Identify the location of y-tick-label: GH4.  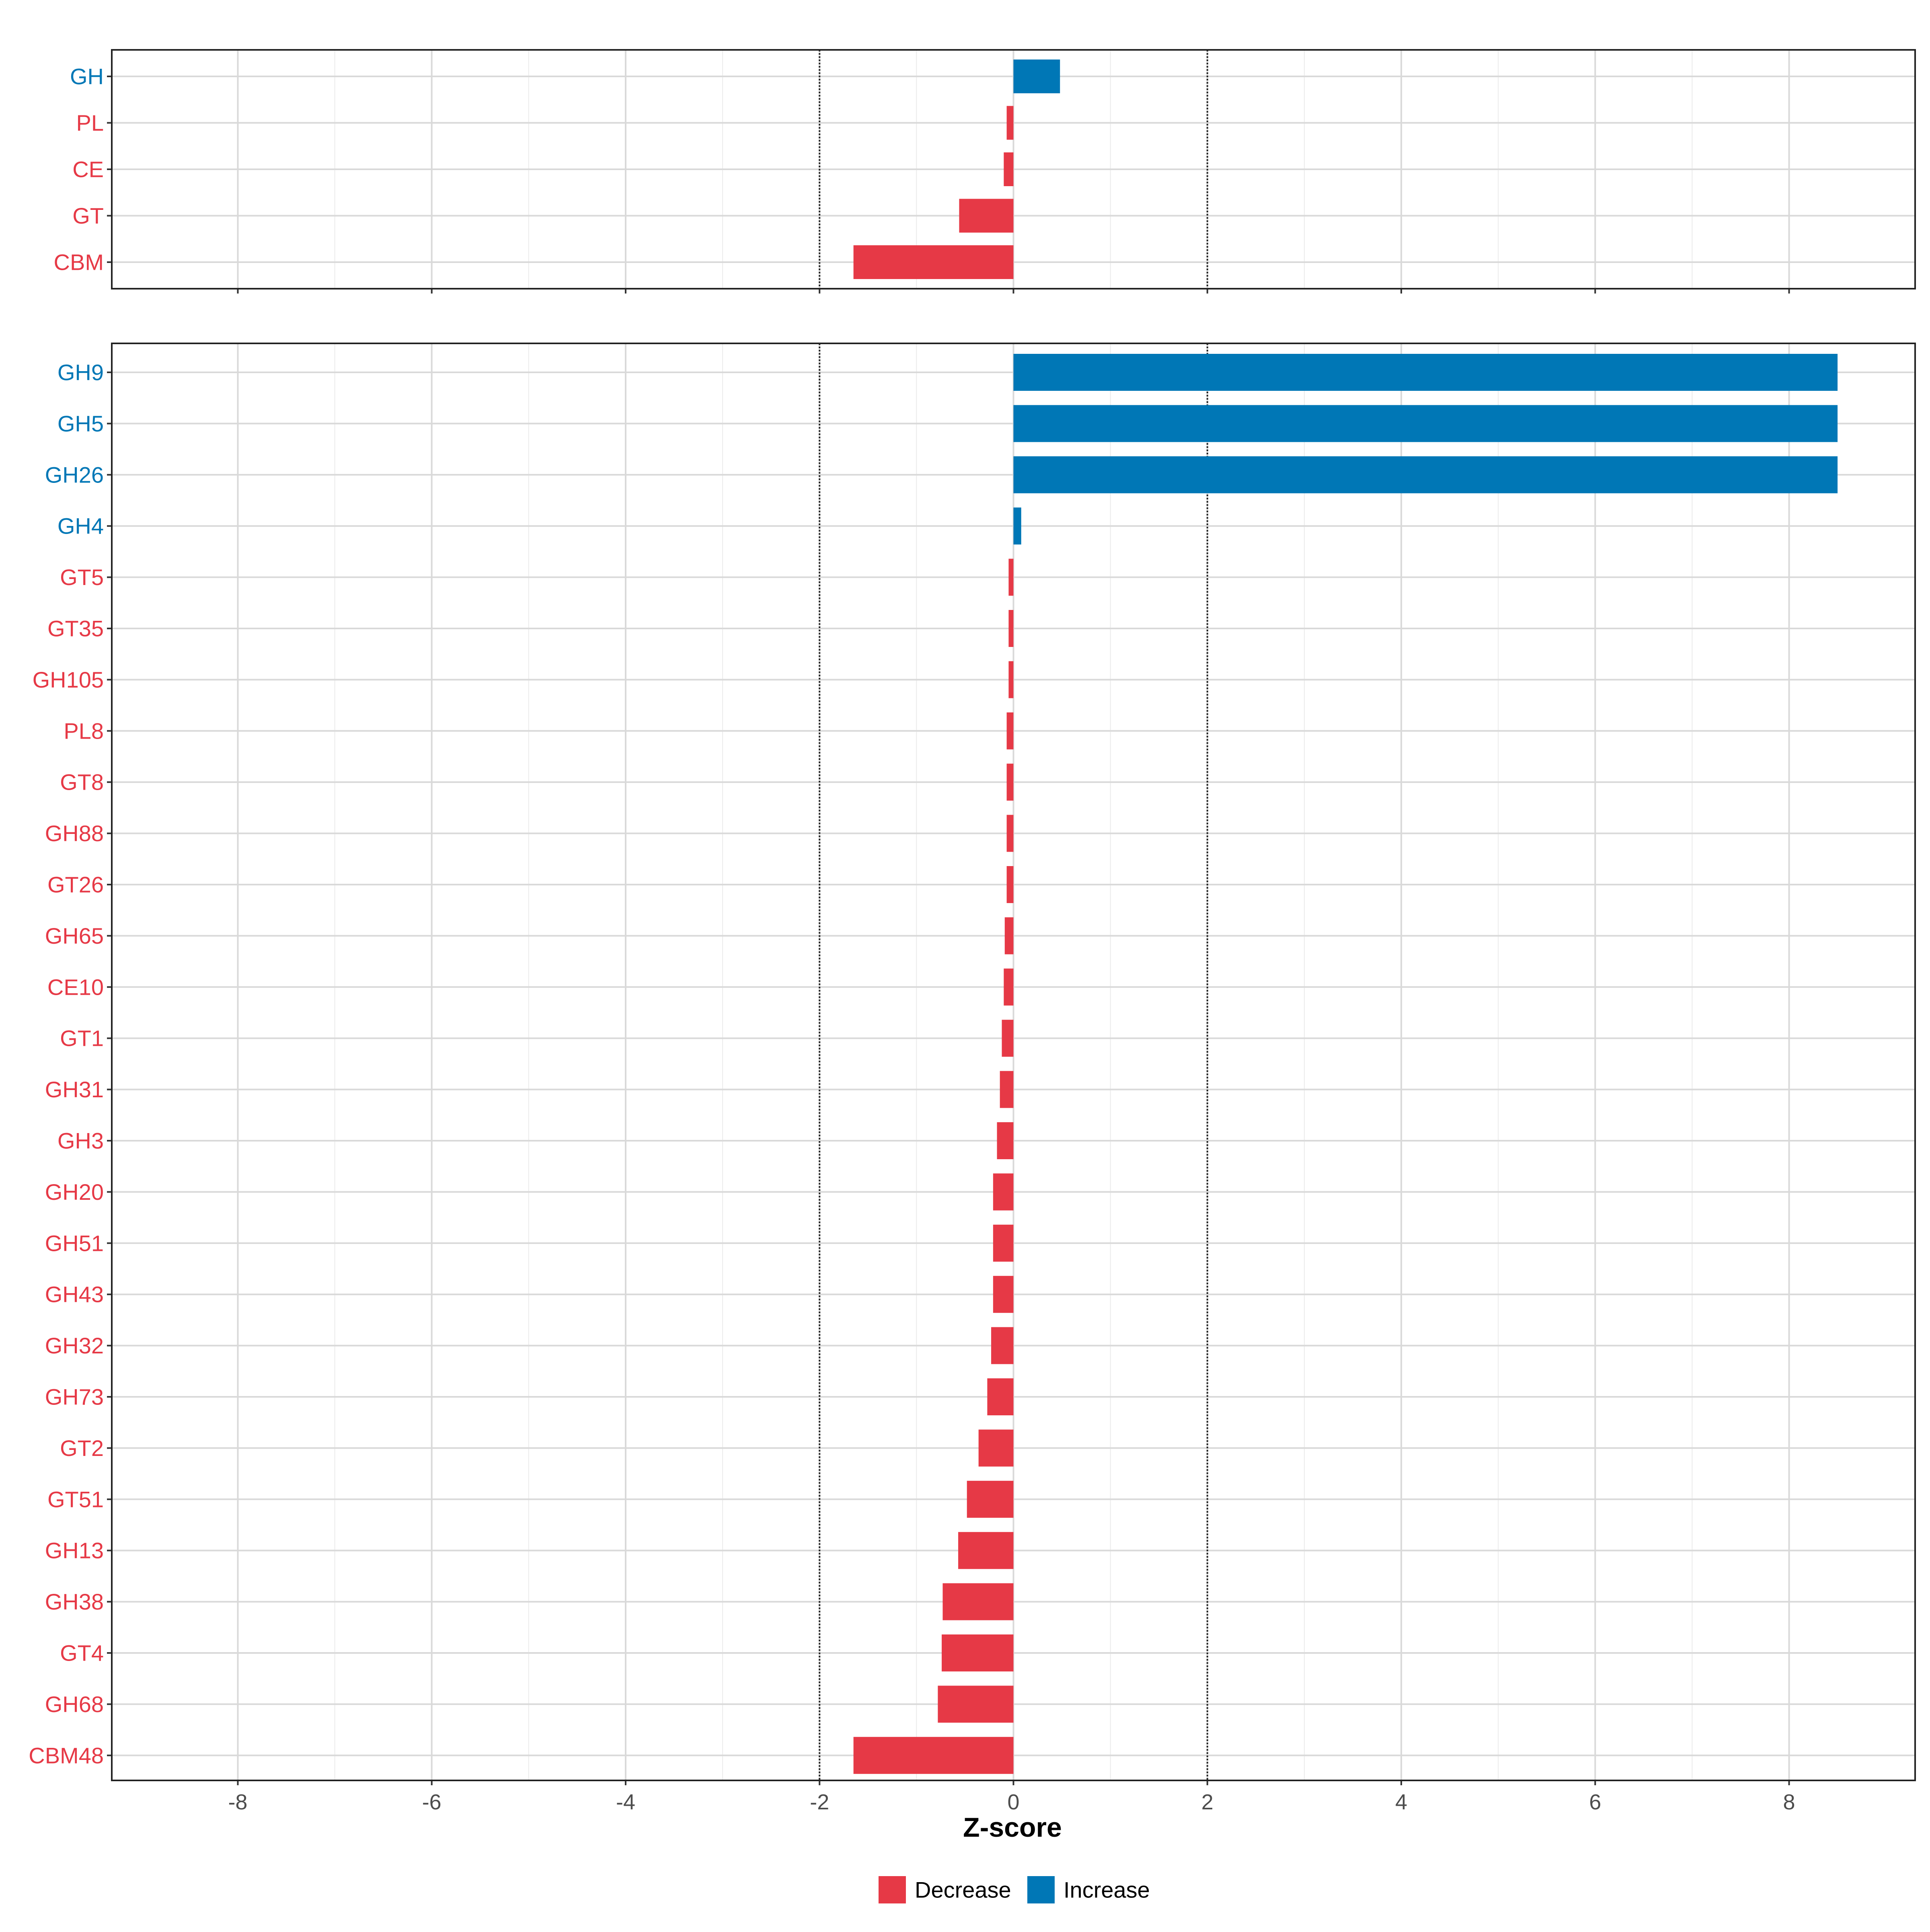
(80, 526).